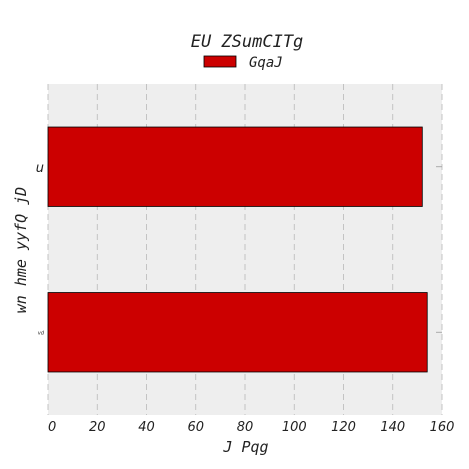 Image resolution: width=469 pixels, height=469 pixels. Describe the element at coordinates (235, 166) in the screenshot. I see `bar-u` at that location.